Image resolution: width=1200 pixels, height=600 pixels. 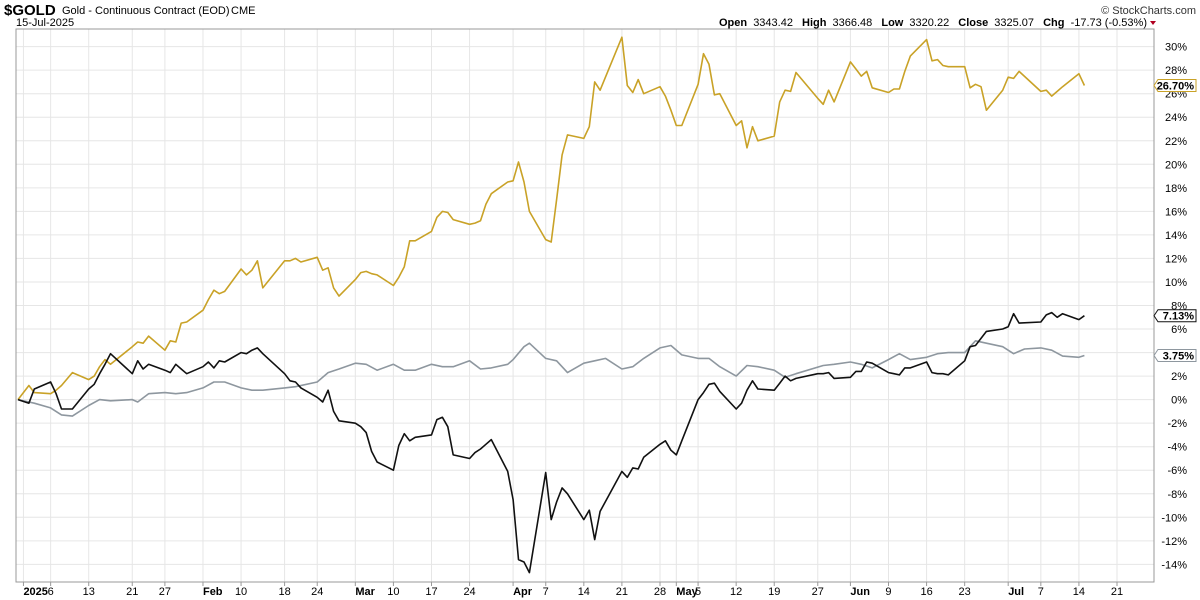 I want to click on y-tick-label: 14%, so click(x=1176, y=236).